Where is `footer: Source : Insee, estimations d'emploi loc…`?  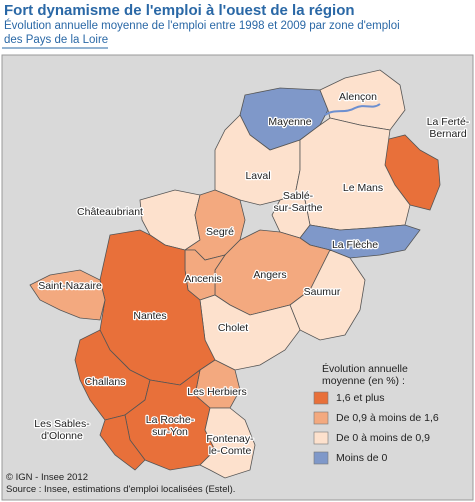
footer: Source : Insee, estimations d'emploi loc… is located at coordinates (120, 489).